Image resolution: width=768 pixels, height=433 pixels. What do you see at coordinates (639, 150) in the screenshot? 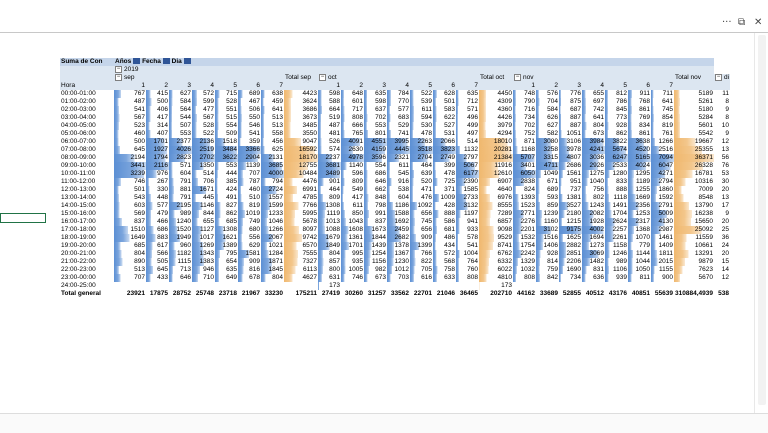
I see `value-cell: 4520` at bounding box center [639, 150].